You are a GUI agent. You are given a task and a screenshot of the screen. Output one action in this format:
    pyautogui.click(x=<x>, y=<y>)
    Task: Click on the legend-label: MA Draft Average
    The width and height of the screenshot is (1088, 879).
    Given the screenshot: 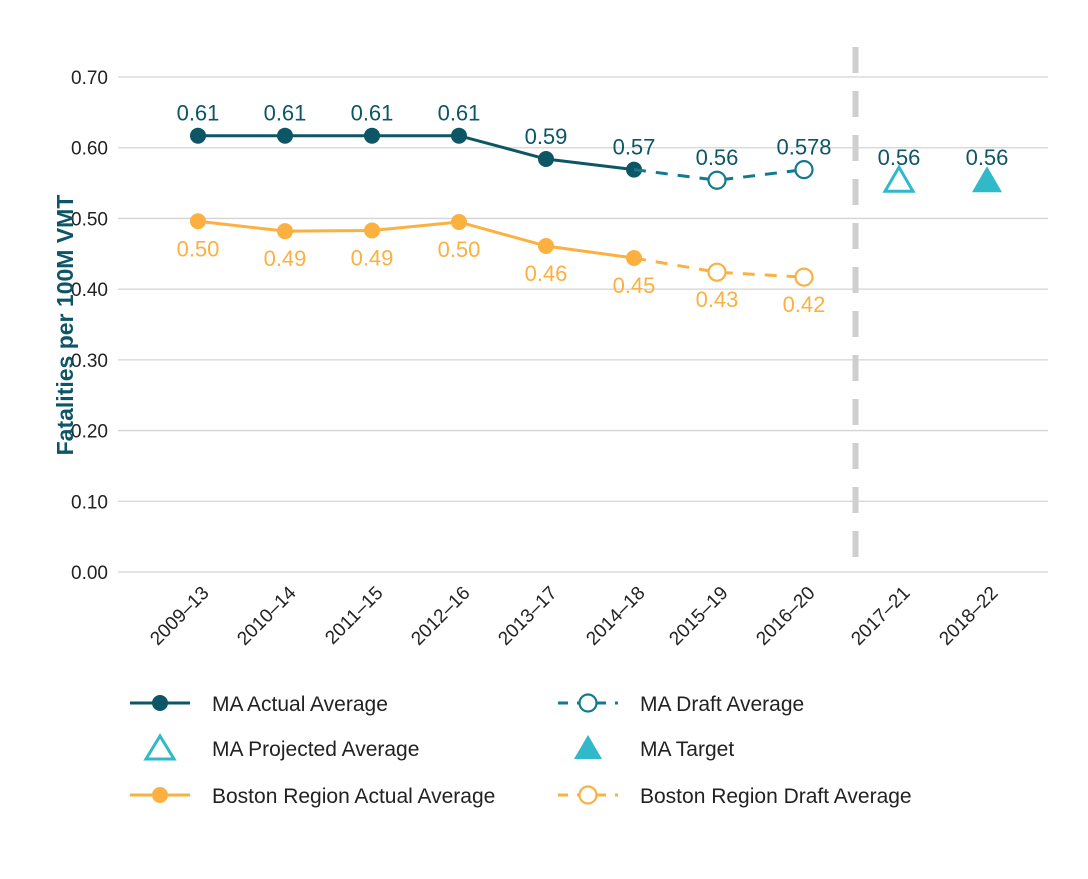 What is the action you would take?
    pyautogui.click(x=722, y=704)
    